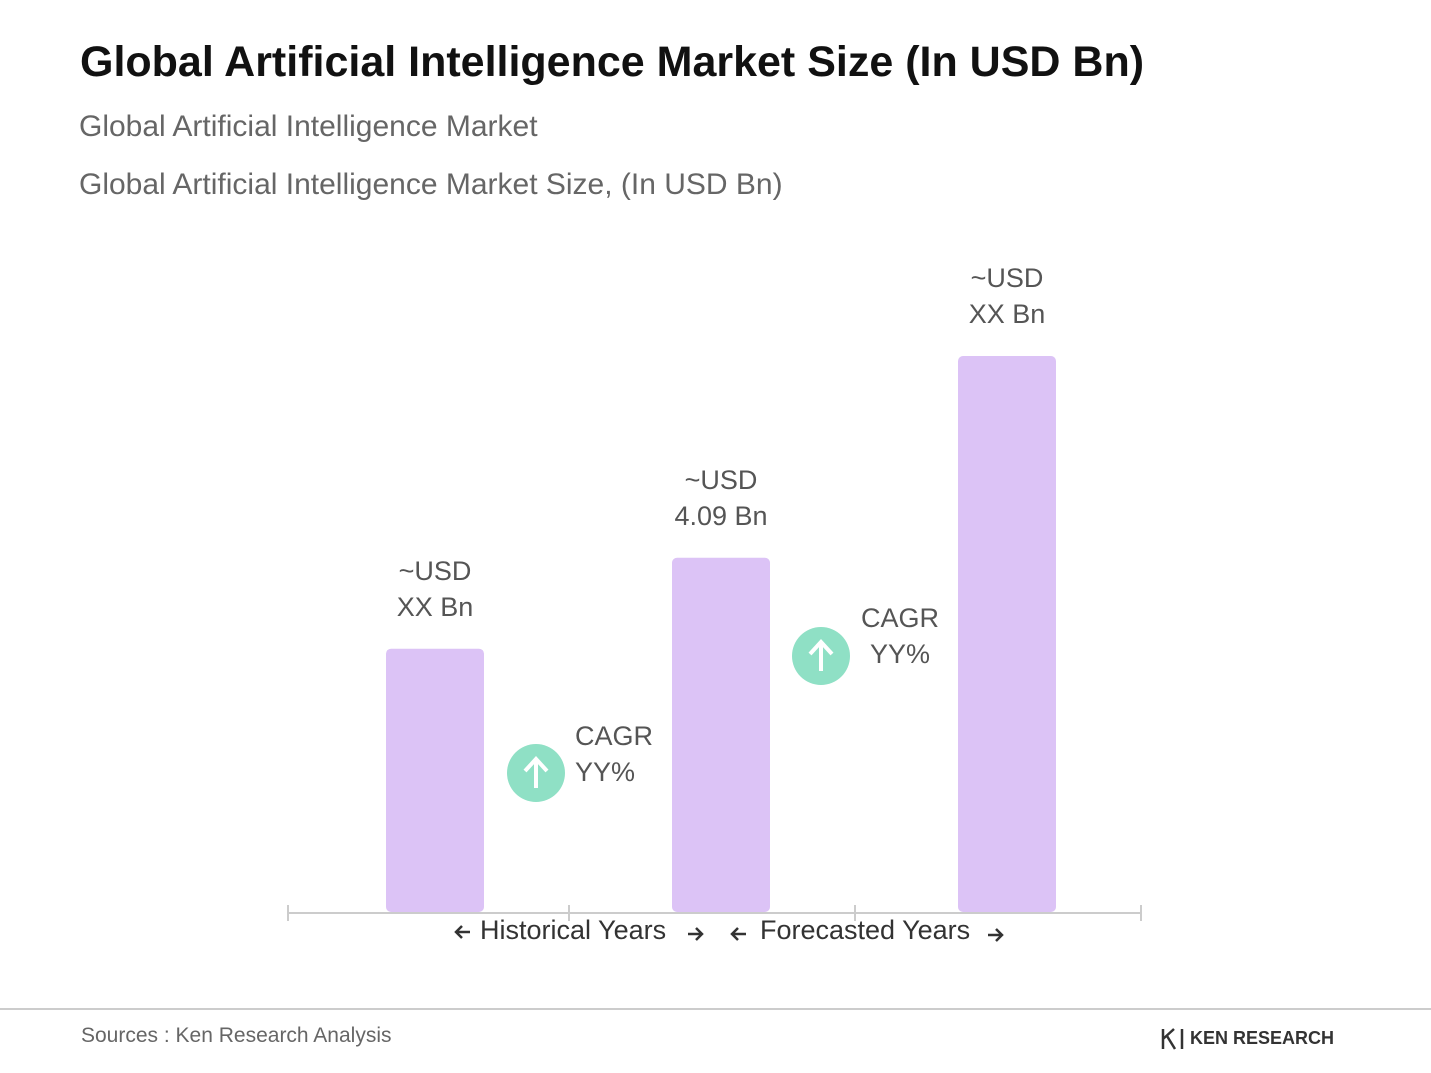 This screenshot has height=1073, width=1431. I want to click on period-label: Forecasted Years, so click(865, 930).